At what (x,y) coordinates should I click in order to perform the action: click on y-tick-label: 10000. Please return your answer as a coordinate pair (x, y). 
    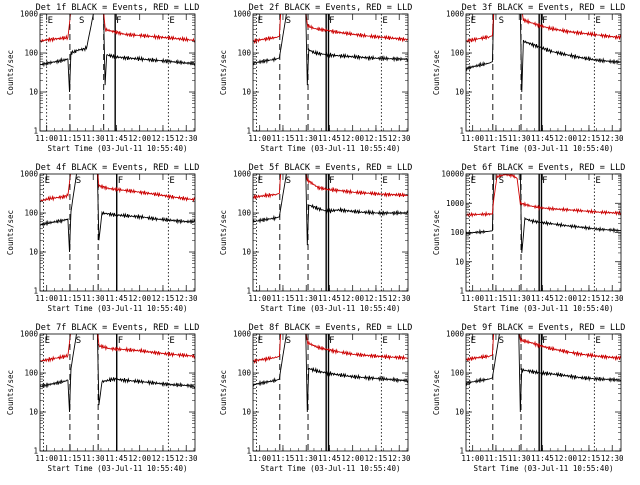
    Looking at the image, I should click on (452, 174).